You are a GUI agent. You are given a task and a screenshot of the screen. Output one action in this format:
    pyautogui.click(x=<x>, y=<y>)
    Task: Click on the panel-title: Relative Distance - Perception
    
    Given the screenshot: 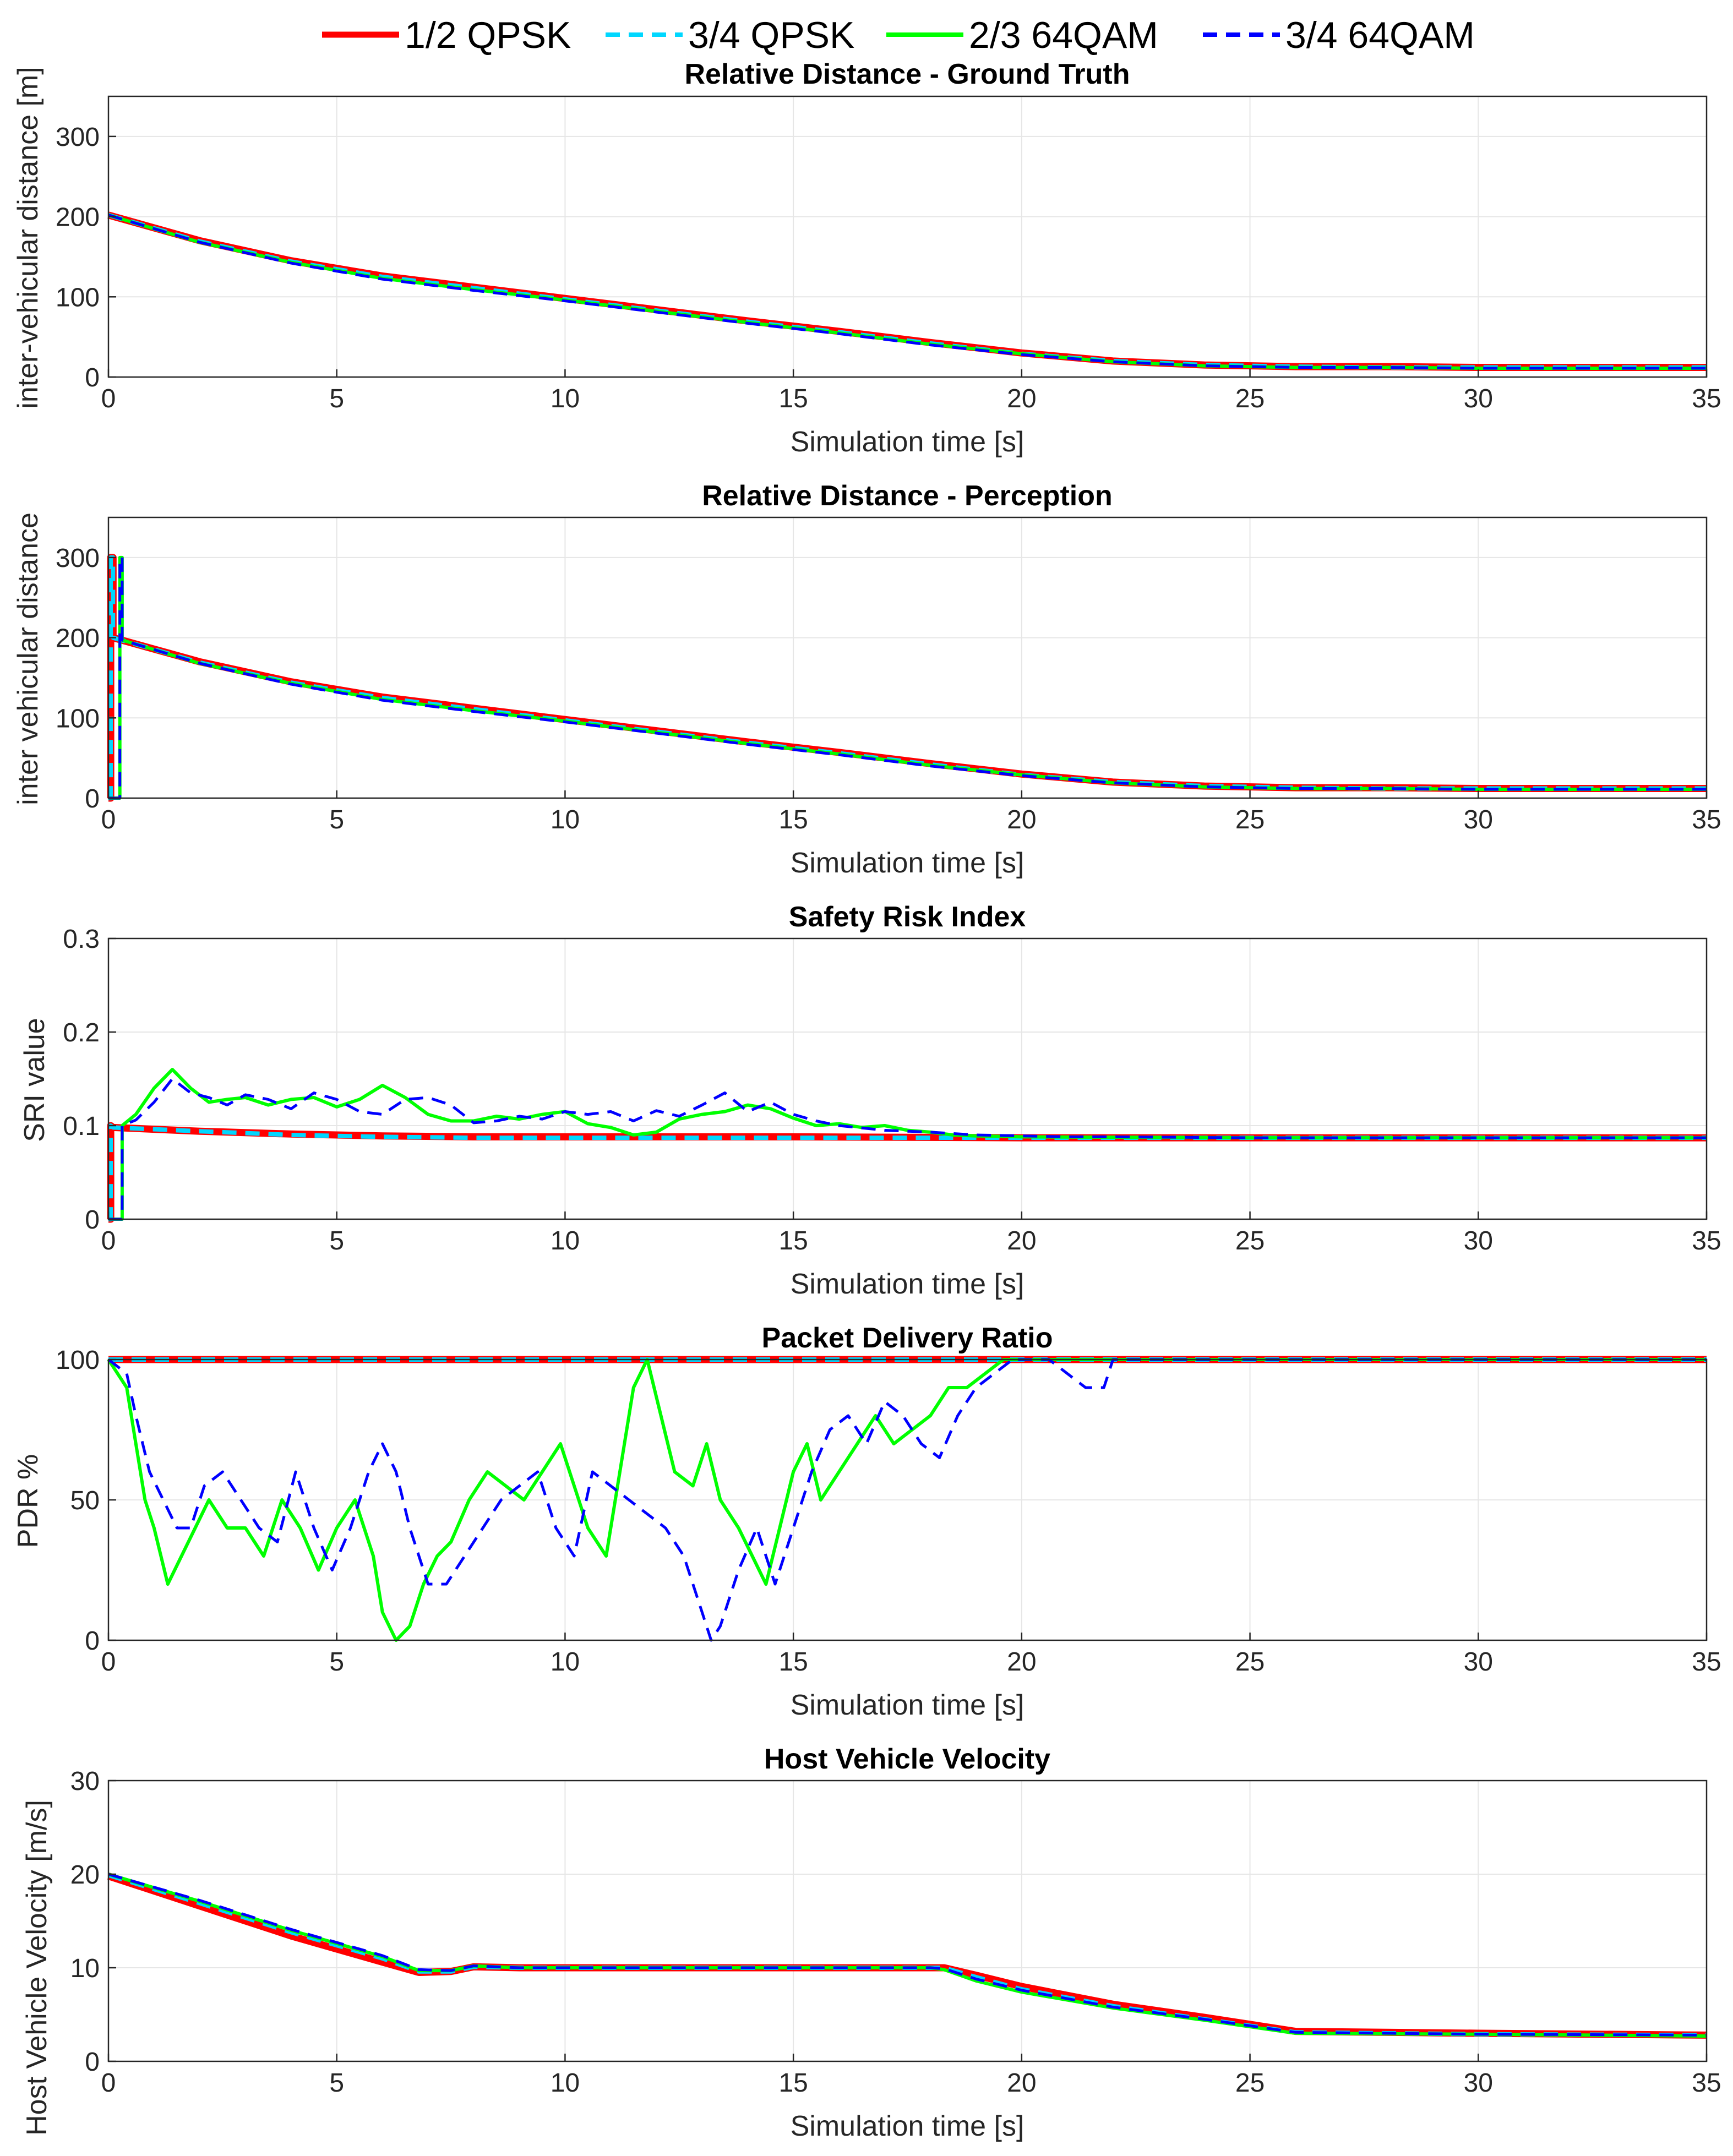 What is the action you would take?
    pyautogui.click(x=907, y=496)
    